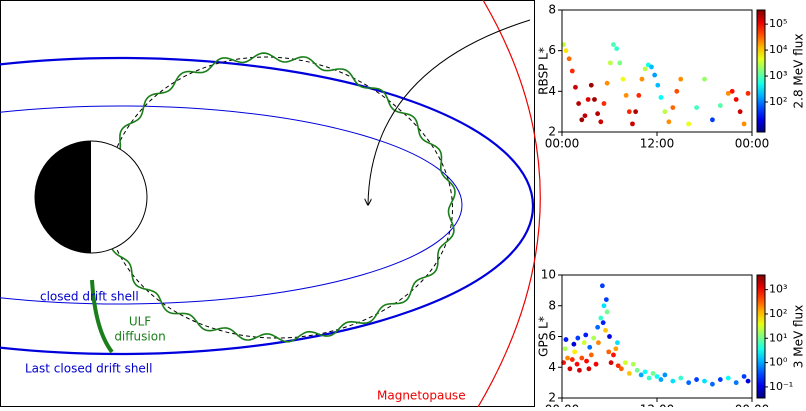  I want to click on label: Magnetopause, so click(421, 396).